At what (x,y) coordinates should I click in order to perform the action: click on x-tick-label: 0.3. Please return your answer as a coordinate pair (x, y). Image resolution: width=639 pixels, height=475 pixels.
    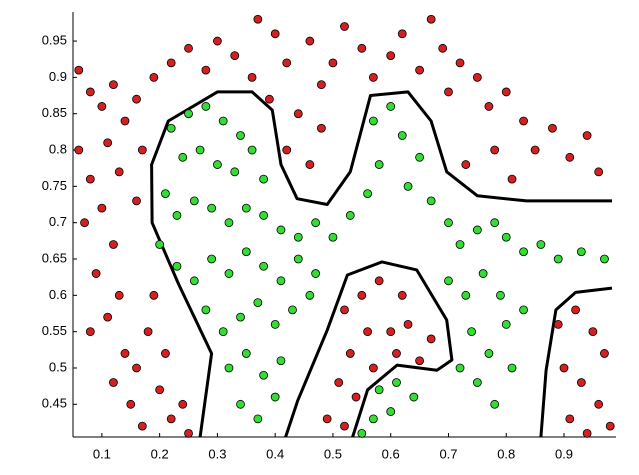
    Looking at the image, I should click on (217, 453).